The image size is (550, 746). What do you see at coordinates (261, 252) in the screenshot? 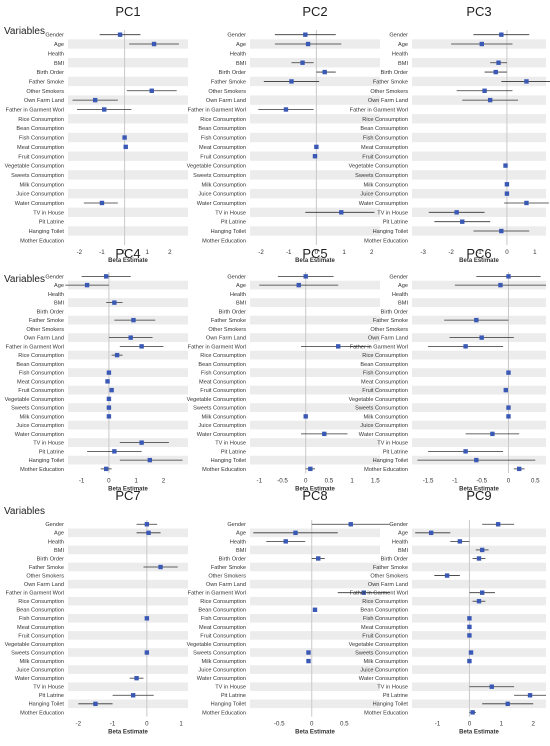
I see `x-tick-label: -2` at bounding box center [261, 252].